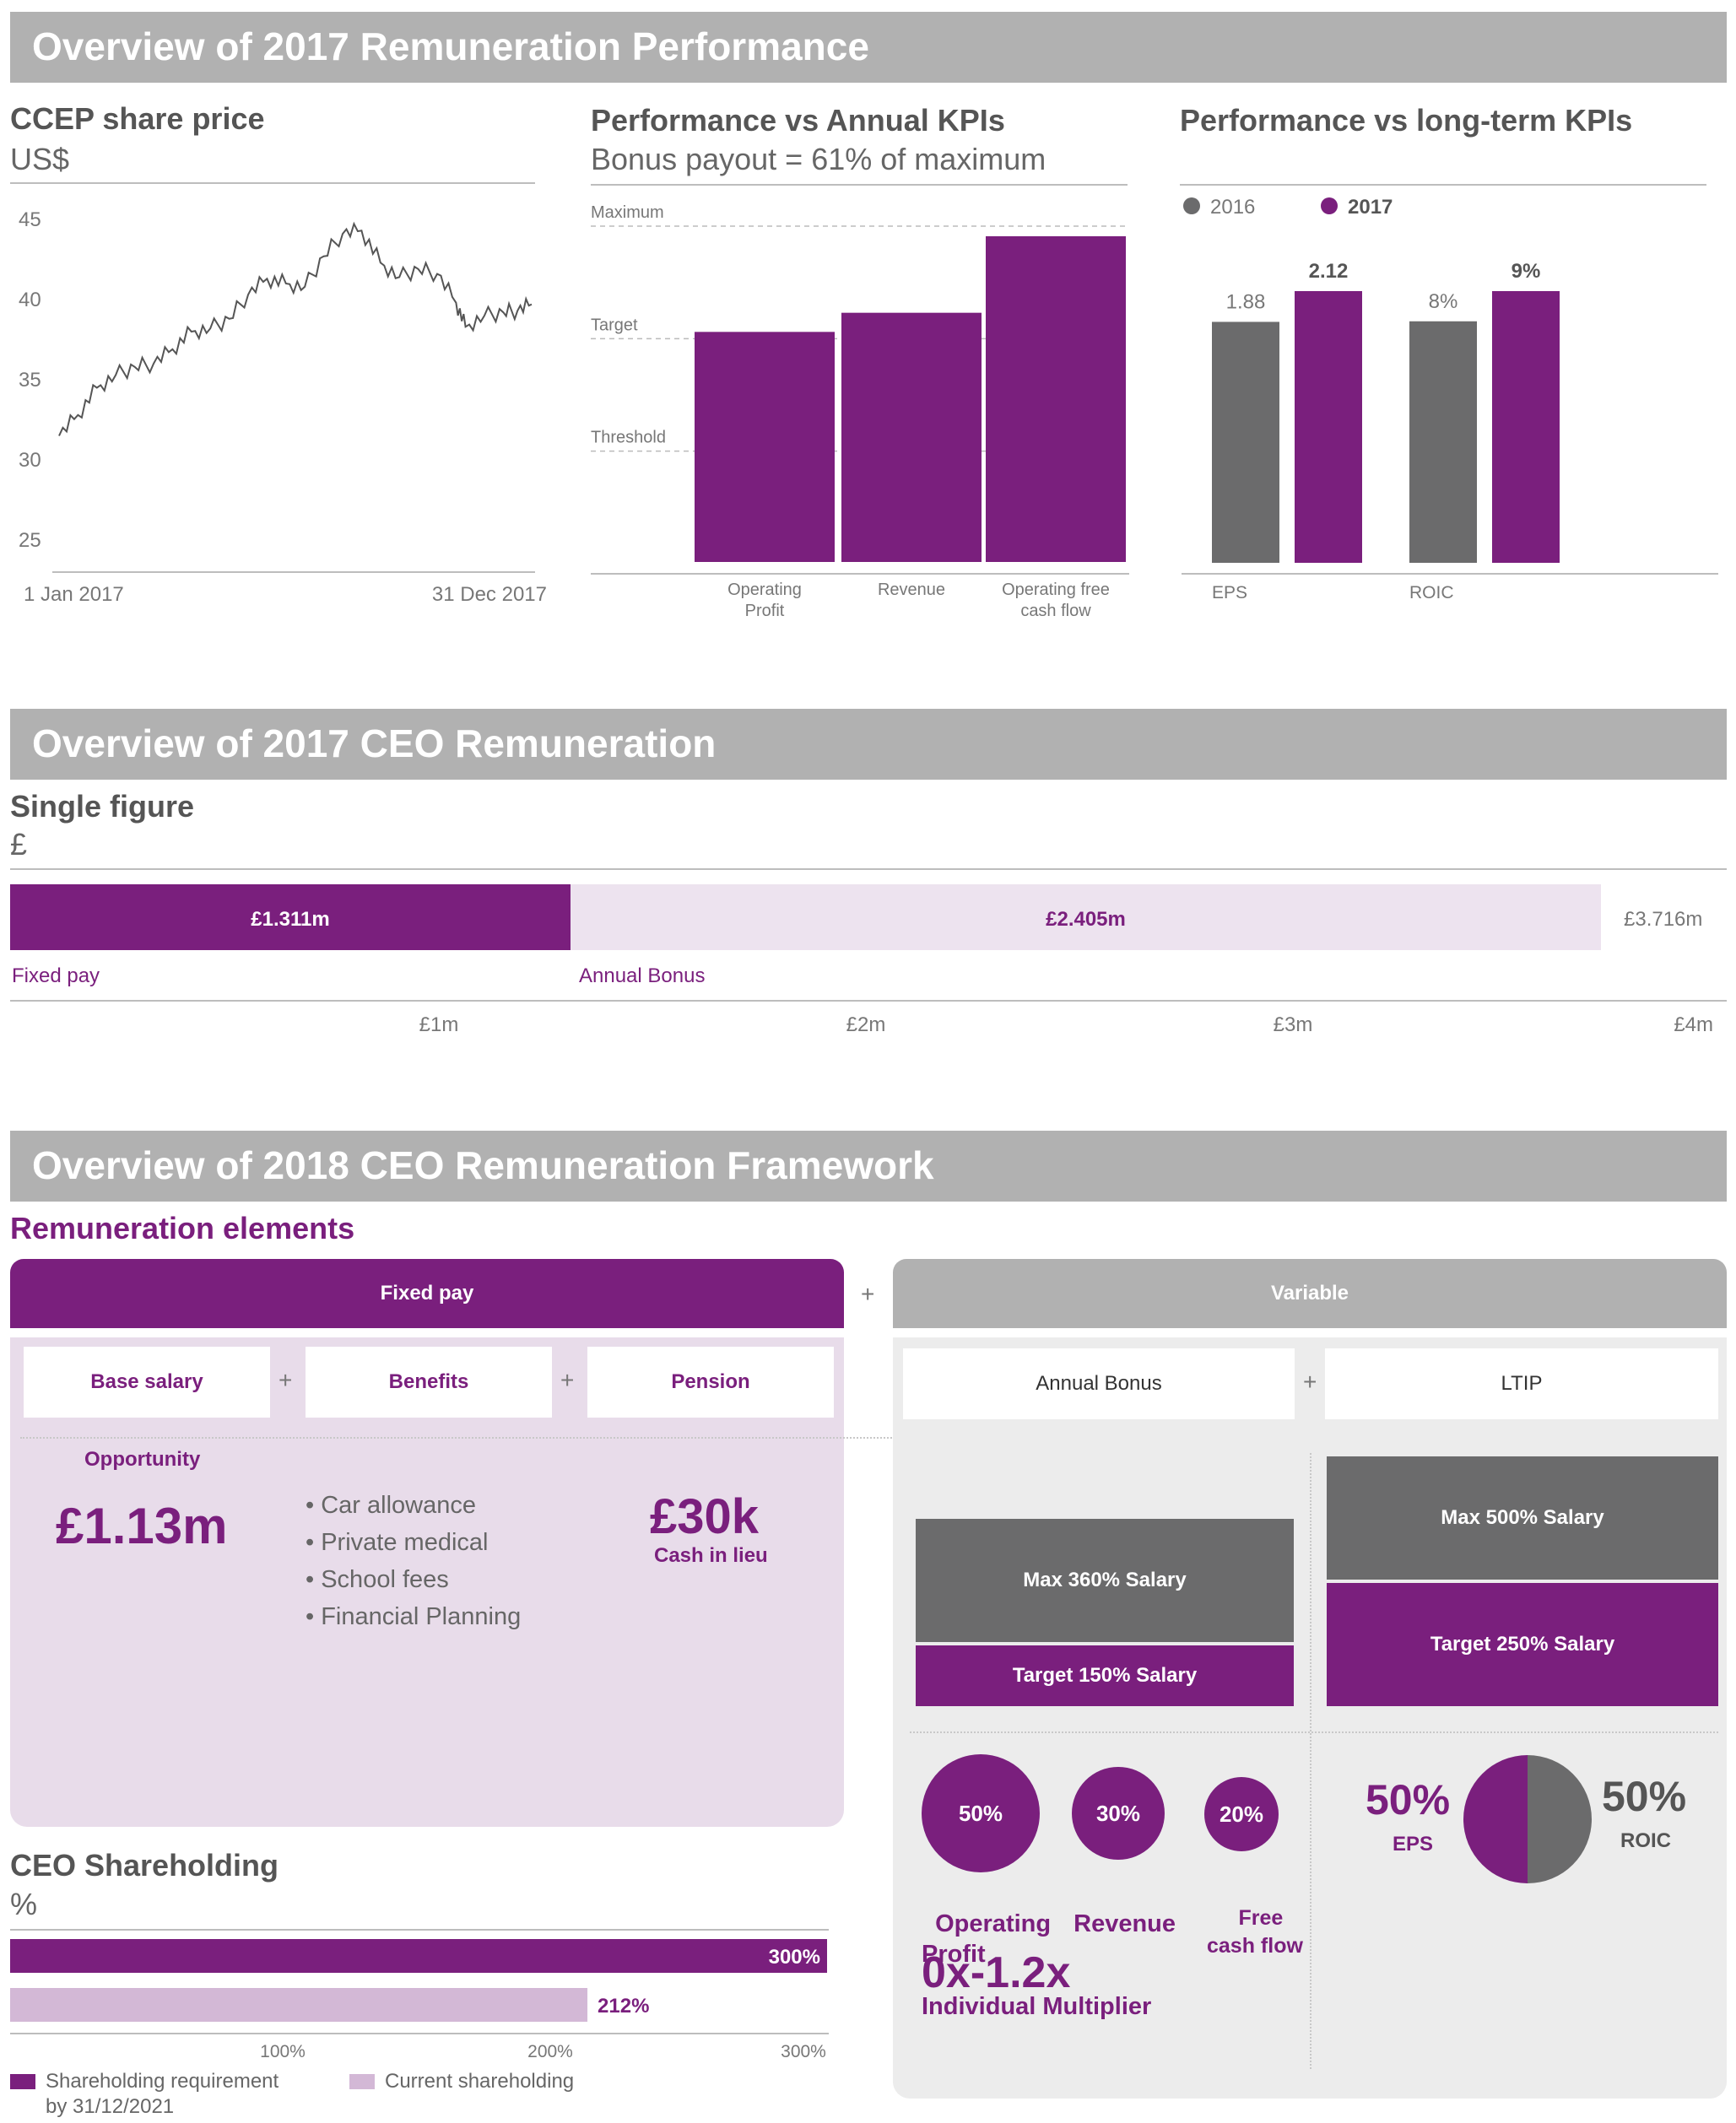  What do you see at coordinates (414, 1616) in the screenshot?
I see `benefit-item: • Financial Planning` at bounding box center [414, 1616].